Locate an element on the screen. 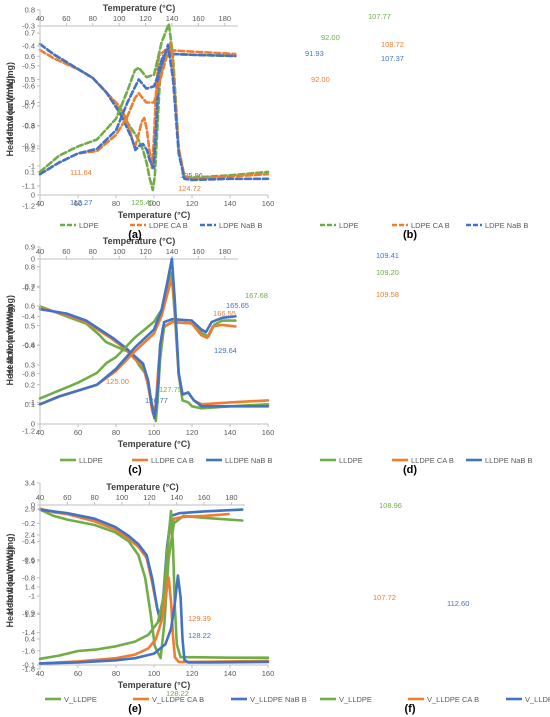  data-label: 128.22 is located at coordinates (199, 635).